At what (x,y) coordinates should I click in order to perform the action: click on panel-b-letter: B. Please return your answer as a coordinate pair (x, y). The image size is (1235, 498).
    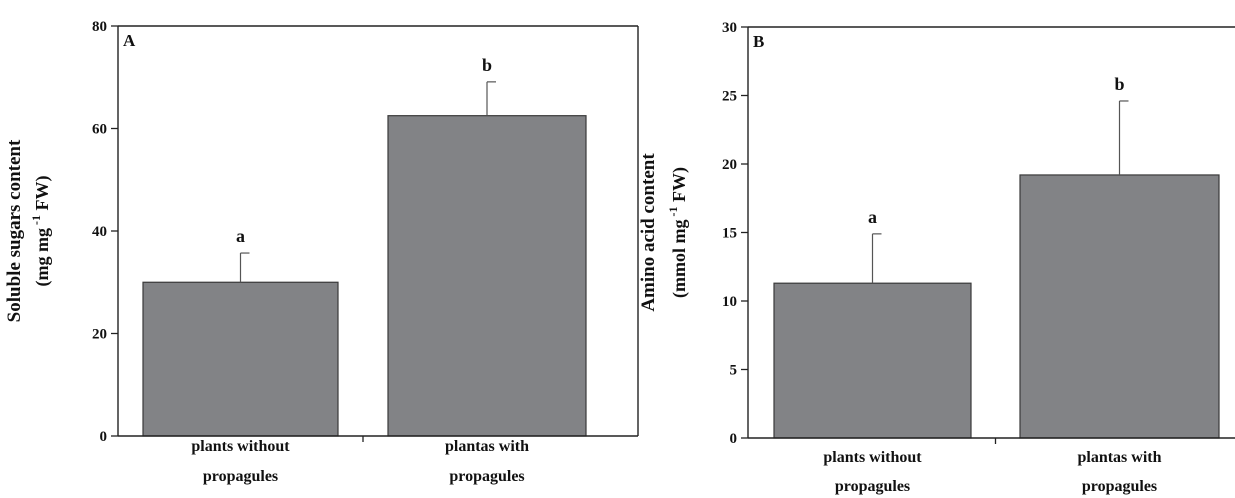
    Looking at the image, I should click on (758, 41).